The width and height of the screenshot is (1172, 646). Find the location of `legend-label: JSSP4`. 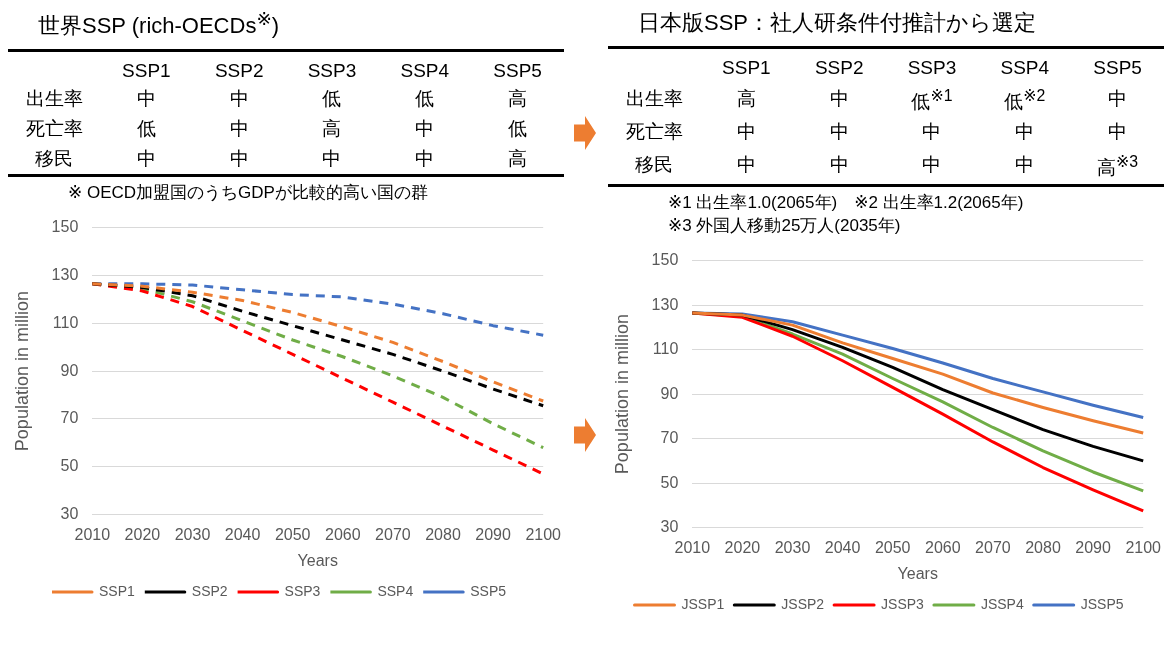

legend-label: JSSP4 is located at coordinates (1002, 603).